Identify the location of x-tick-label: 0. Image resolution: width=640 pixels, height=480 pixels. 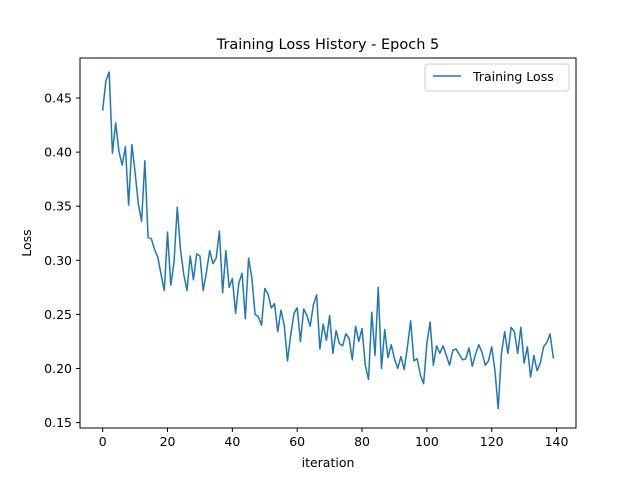
(103, 441).